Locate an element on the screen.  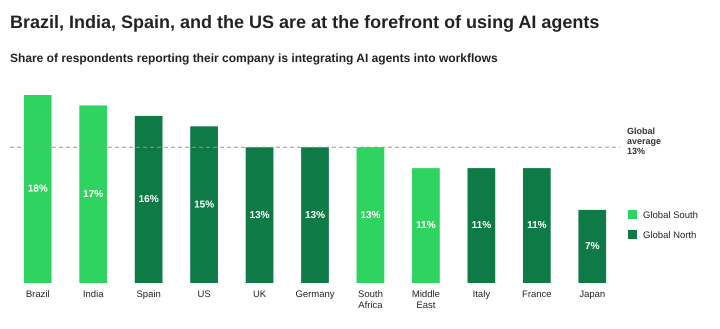
x-tick-label: France is located at coordinates (537, 294).